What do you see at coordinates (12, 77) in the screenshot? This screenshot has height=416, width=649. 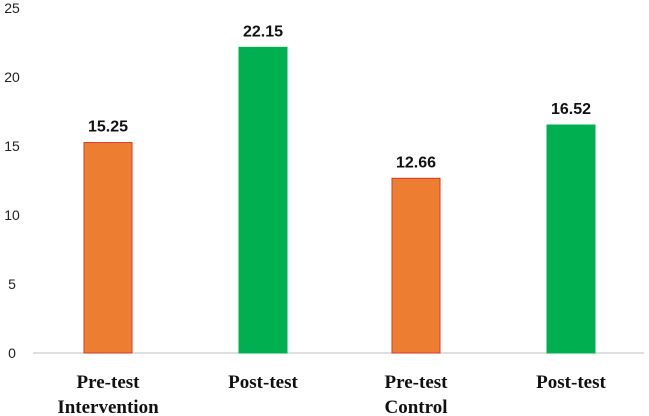 I see `y-tick-label: 20` at bounding box center [12, 77].